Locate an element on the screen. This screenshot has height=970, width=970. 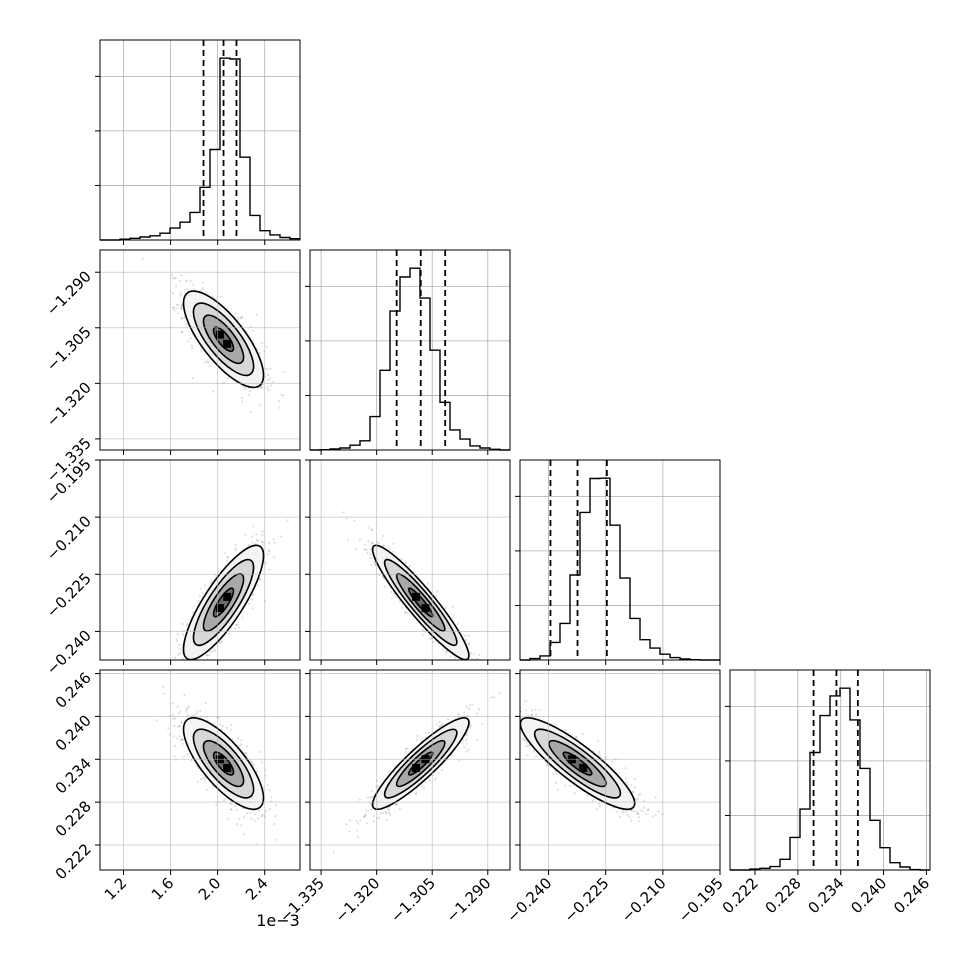
hist-panel-p2 is located at coordinates (408, 350).